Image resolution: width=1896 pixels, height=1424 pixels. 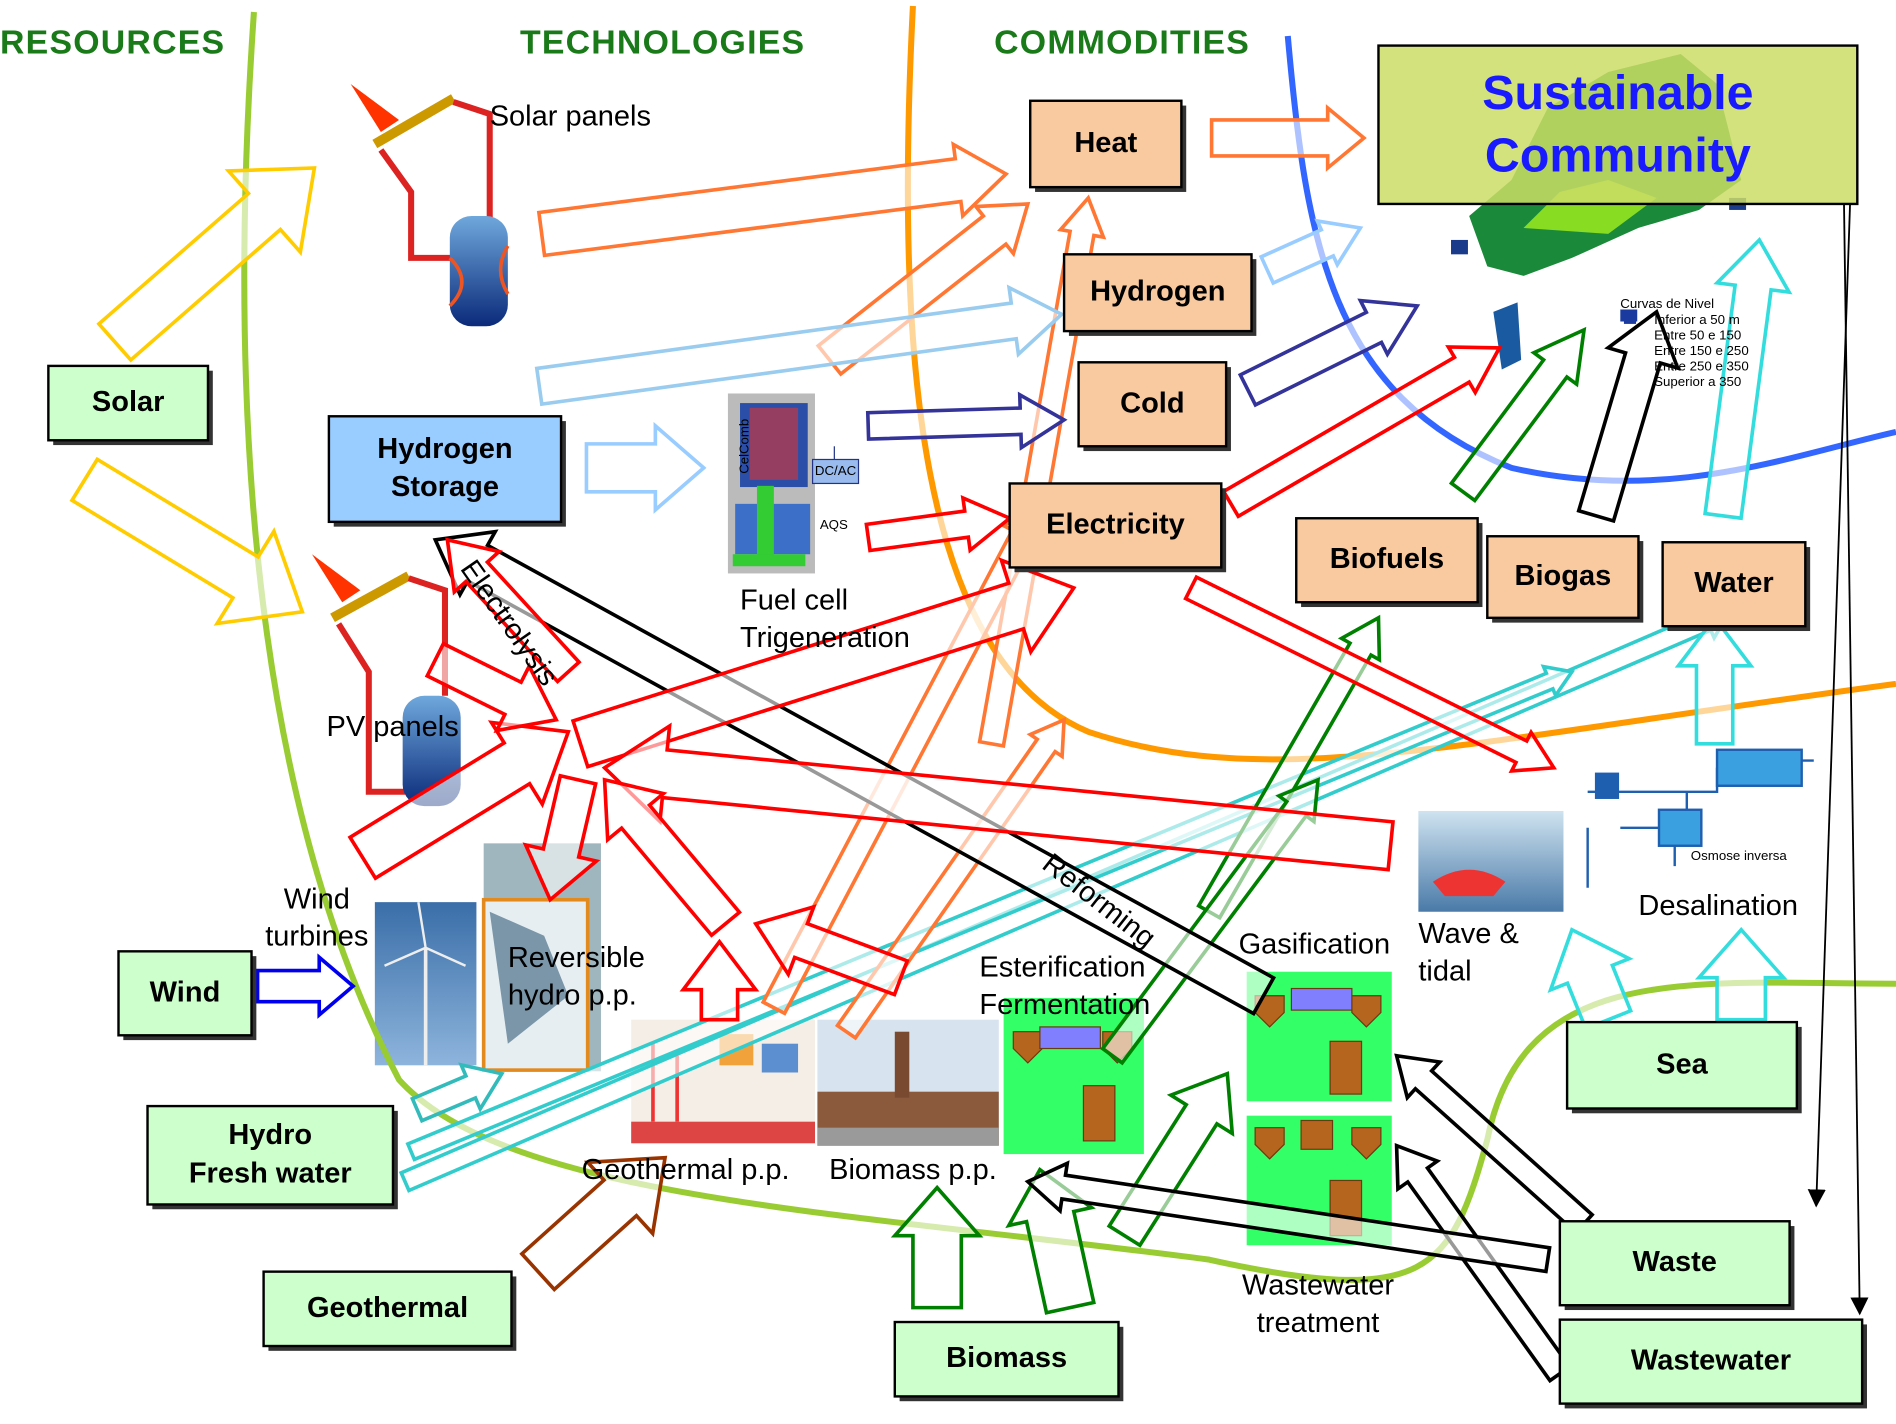 I want to click on storage-box-label: Hydrogen Storage, so click(x=444, y=468).